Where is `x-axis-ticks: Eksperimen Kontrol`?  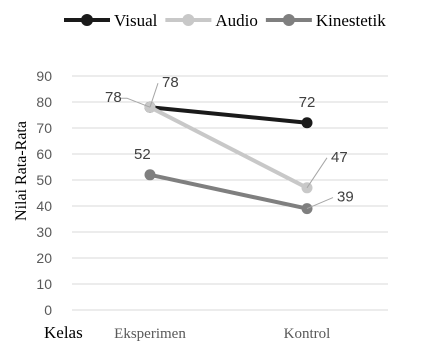 x-axis-ticks: Eksperimen Kontrol is located at coordinates (222, 333).